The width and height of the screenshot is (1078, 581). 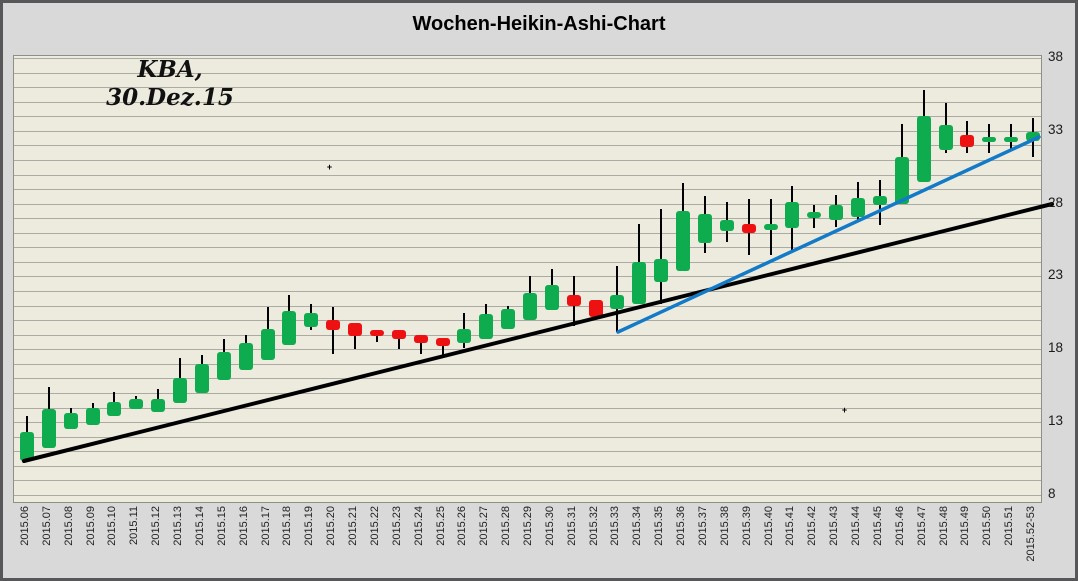 What do you see at coordinates (170, 97) in the screenshot?
I see `annotation-date: 30.Dez.15` at bounding box center [170, 97].